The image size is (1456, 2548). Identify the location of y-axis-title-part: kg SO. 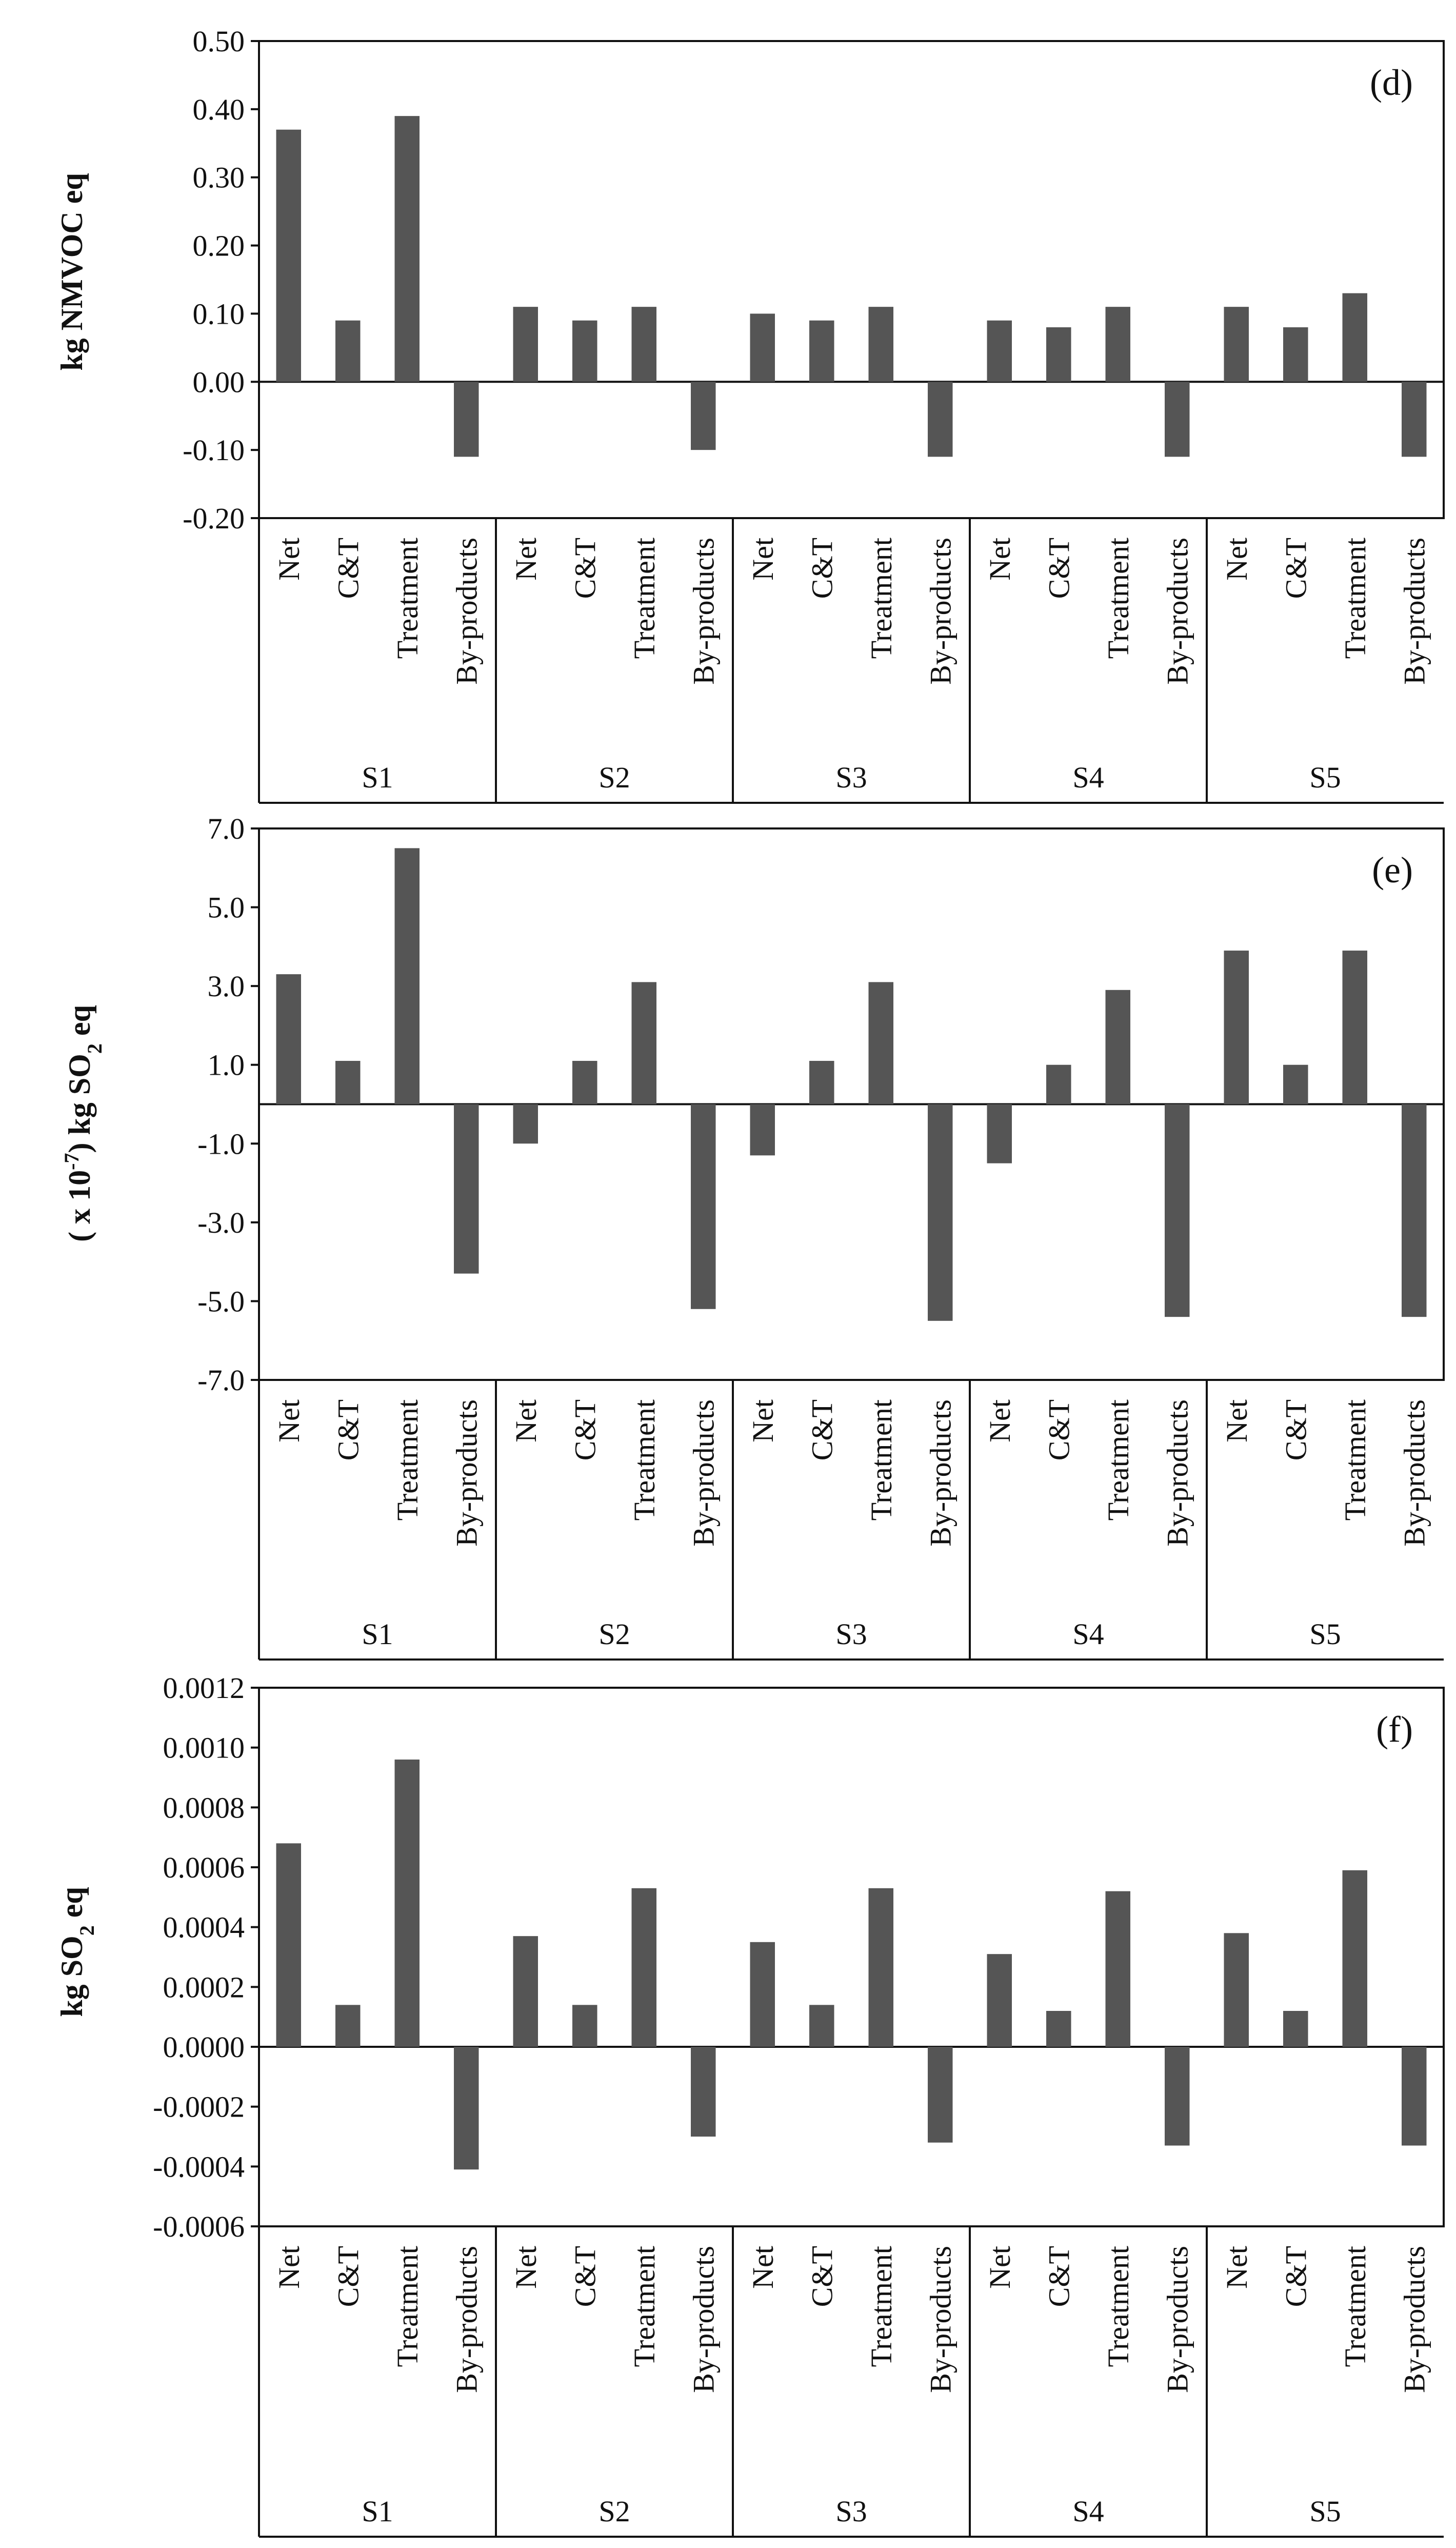
(72, 1976).